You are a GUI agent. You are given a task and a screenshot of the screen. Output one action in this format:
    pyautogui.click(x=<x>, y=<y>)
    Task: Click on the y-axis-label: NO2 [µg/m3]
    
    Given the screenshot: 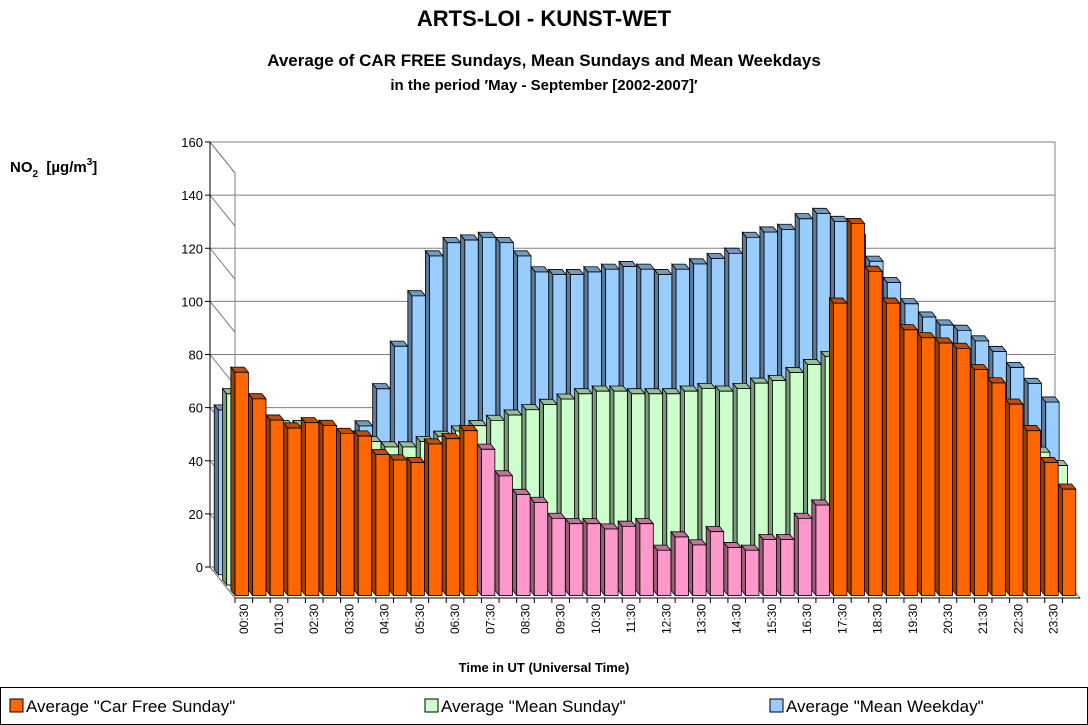 What is the action you would take?
    pyautogui.click(x=53, y=168)
    